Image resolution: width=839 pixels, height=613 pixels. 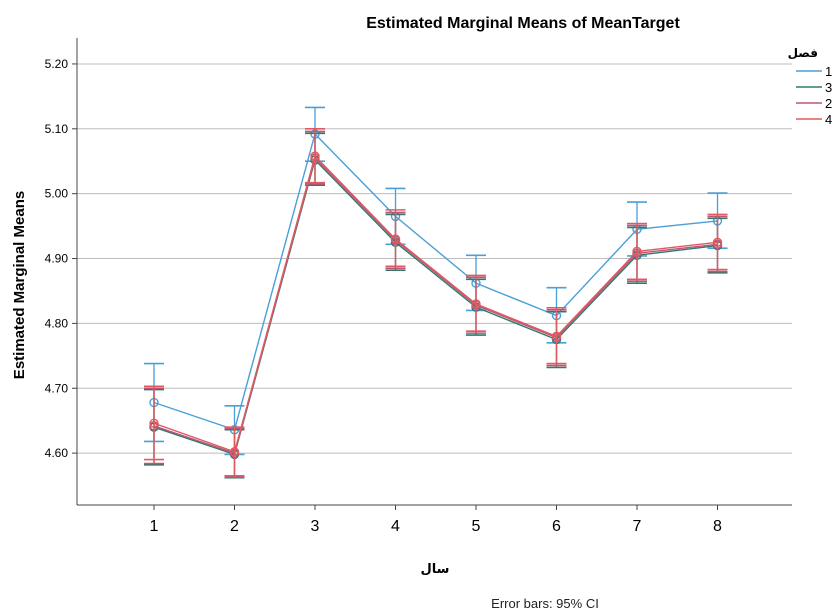 What do you see at coordinates (828, 87) in the screenshot?
I see `legend-label: 3` at bounding box center [828, 87].